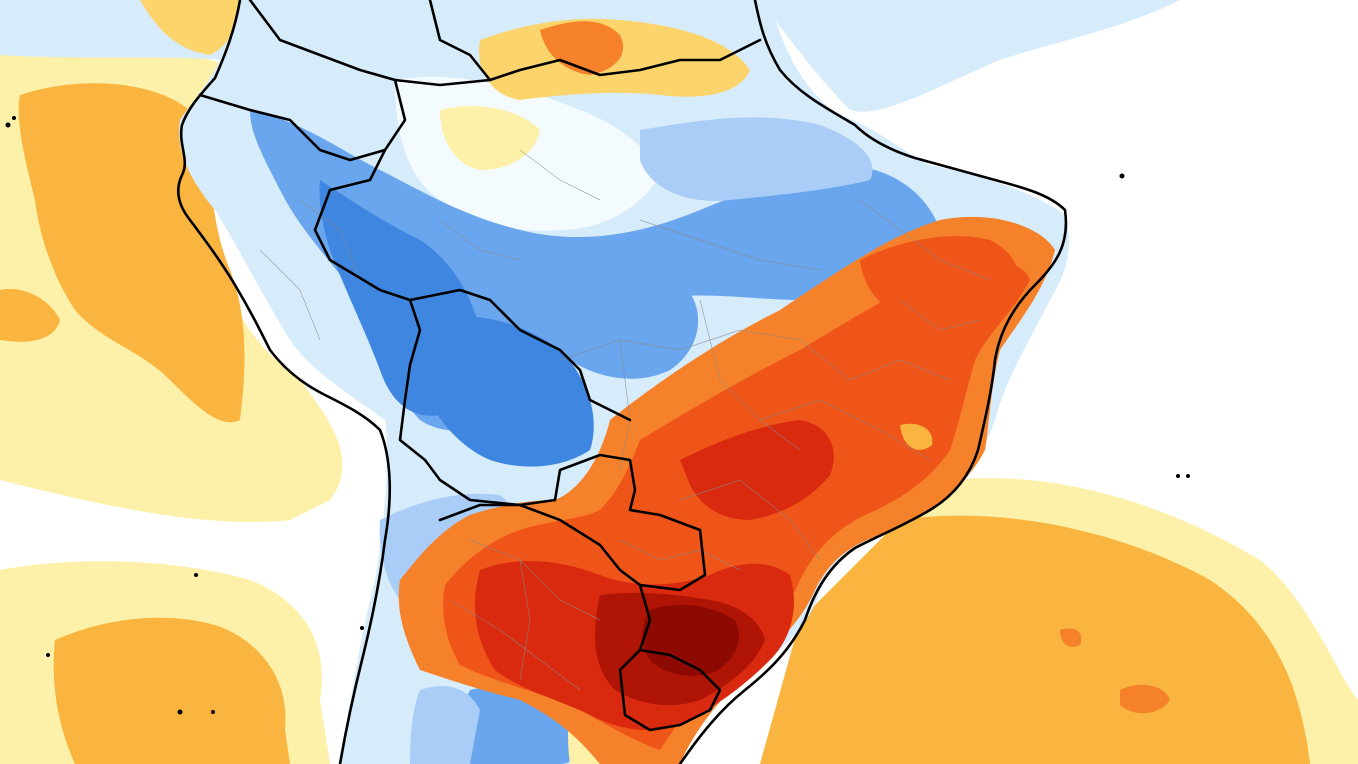 Image resolution: width=1358 pixels, height=764 pixels. Describe the element at coordinates (1145, 699) in the screenshot. I see `atlantic-warm-orange-spot` at that location.